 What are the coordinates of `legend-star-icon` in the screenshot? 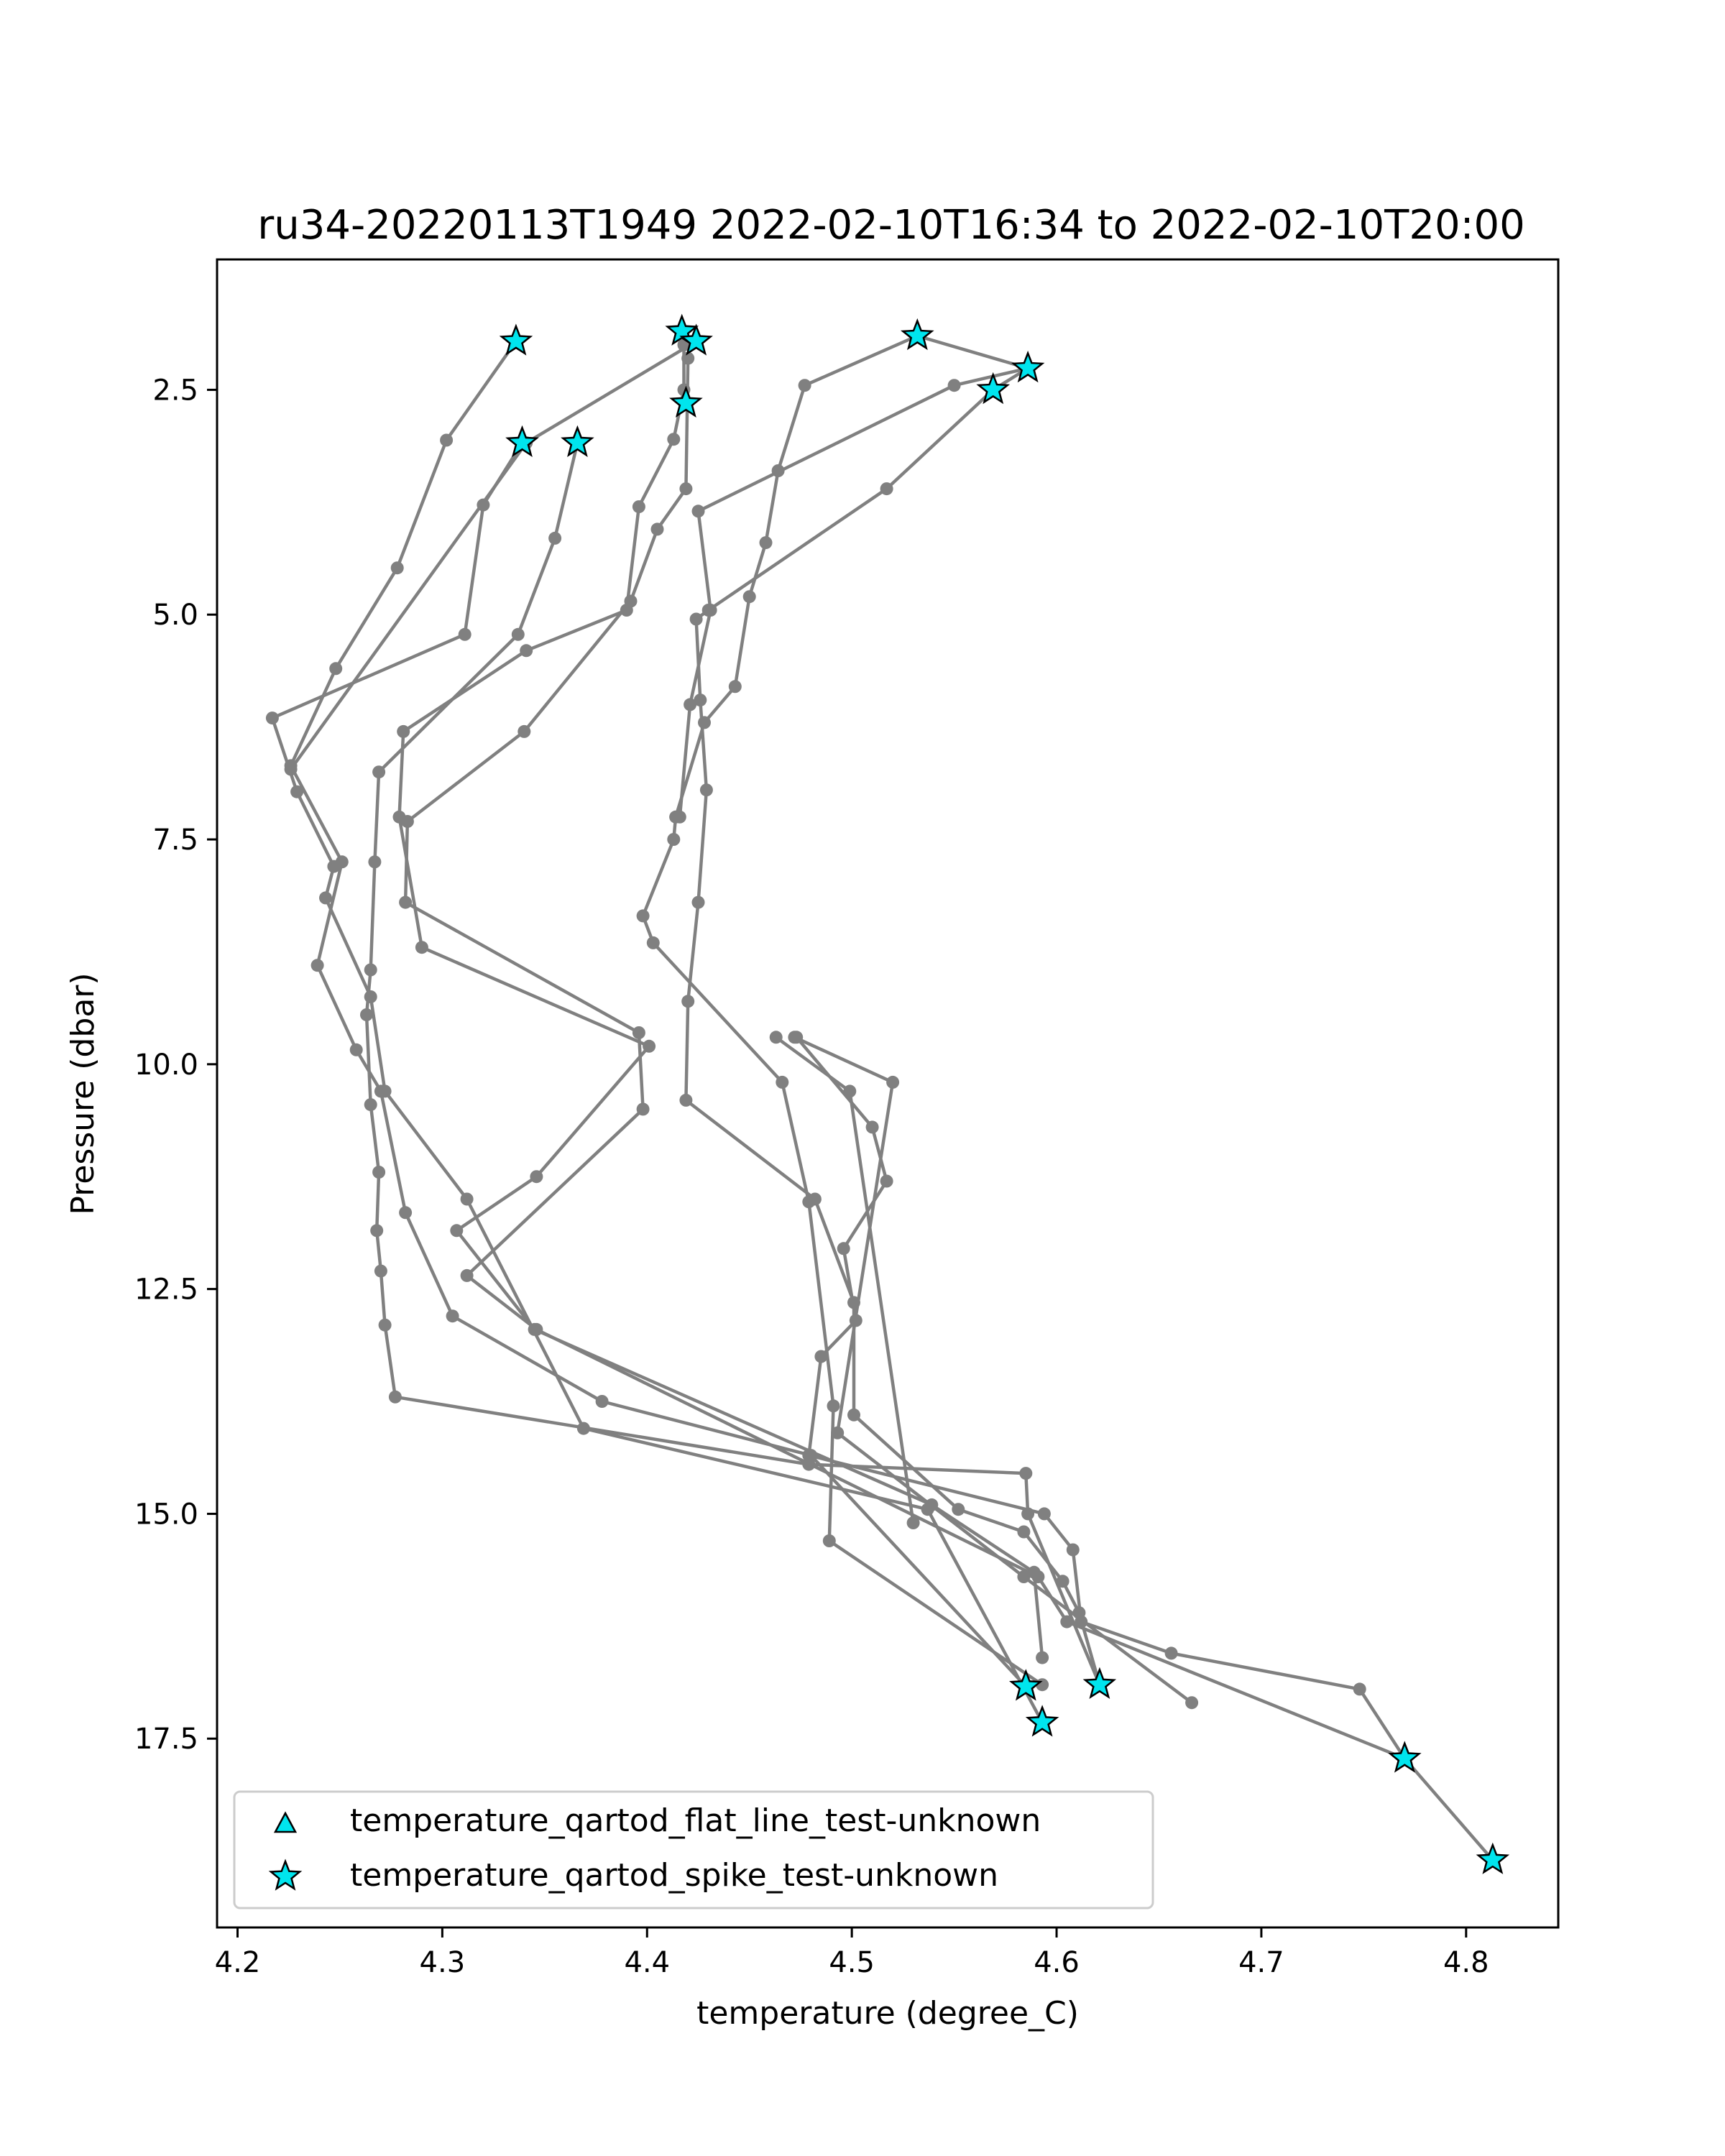 It's located at (285, 1874).